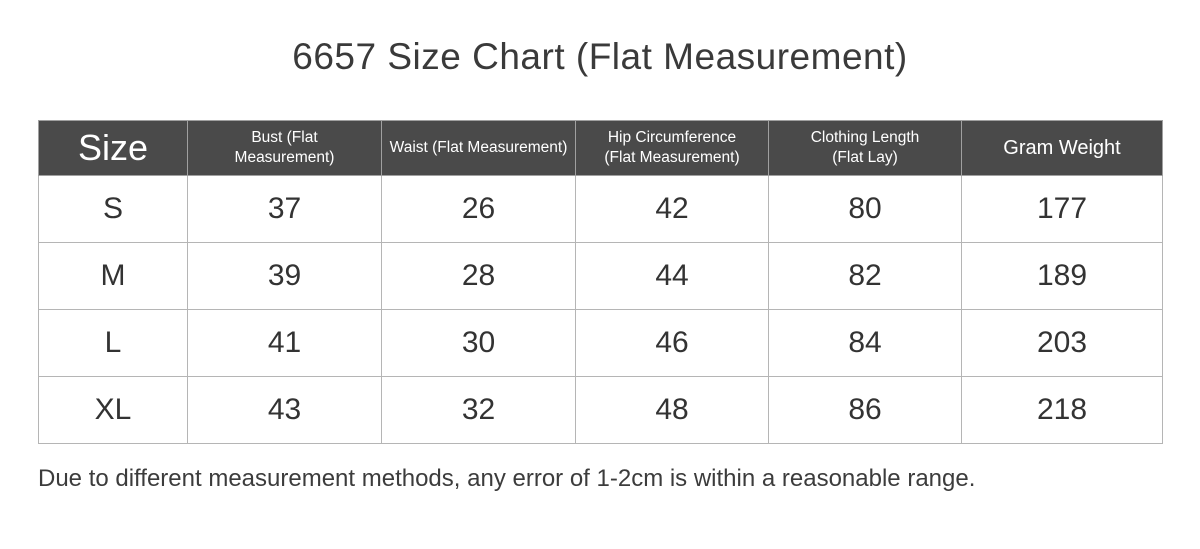 This screenshot has width=1200, height=549. I want to click on gram-weight-cell: 177, so click(1062, 209).